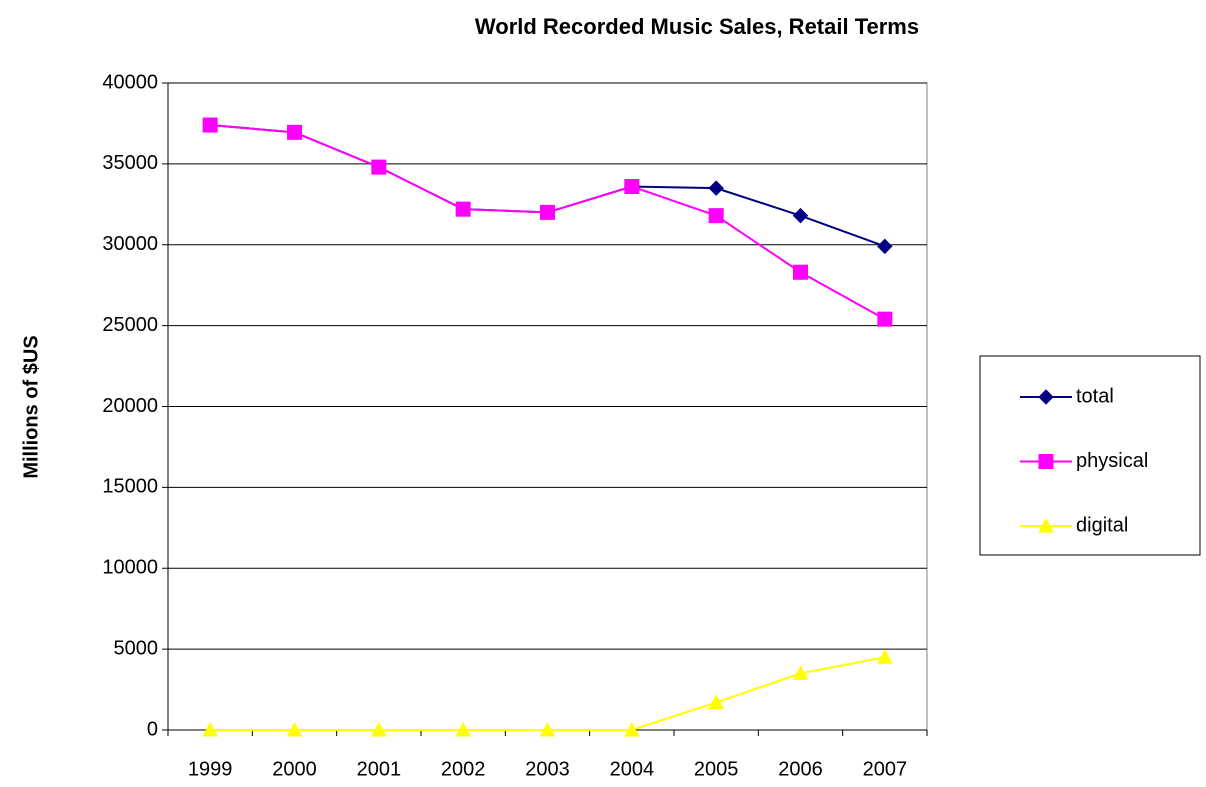 The width and height of the screenshot is (1206, 787). Describe the element at coordinates (130, 163) in the screenshot. I see `y-tick-label: 35000` at that location.